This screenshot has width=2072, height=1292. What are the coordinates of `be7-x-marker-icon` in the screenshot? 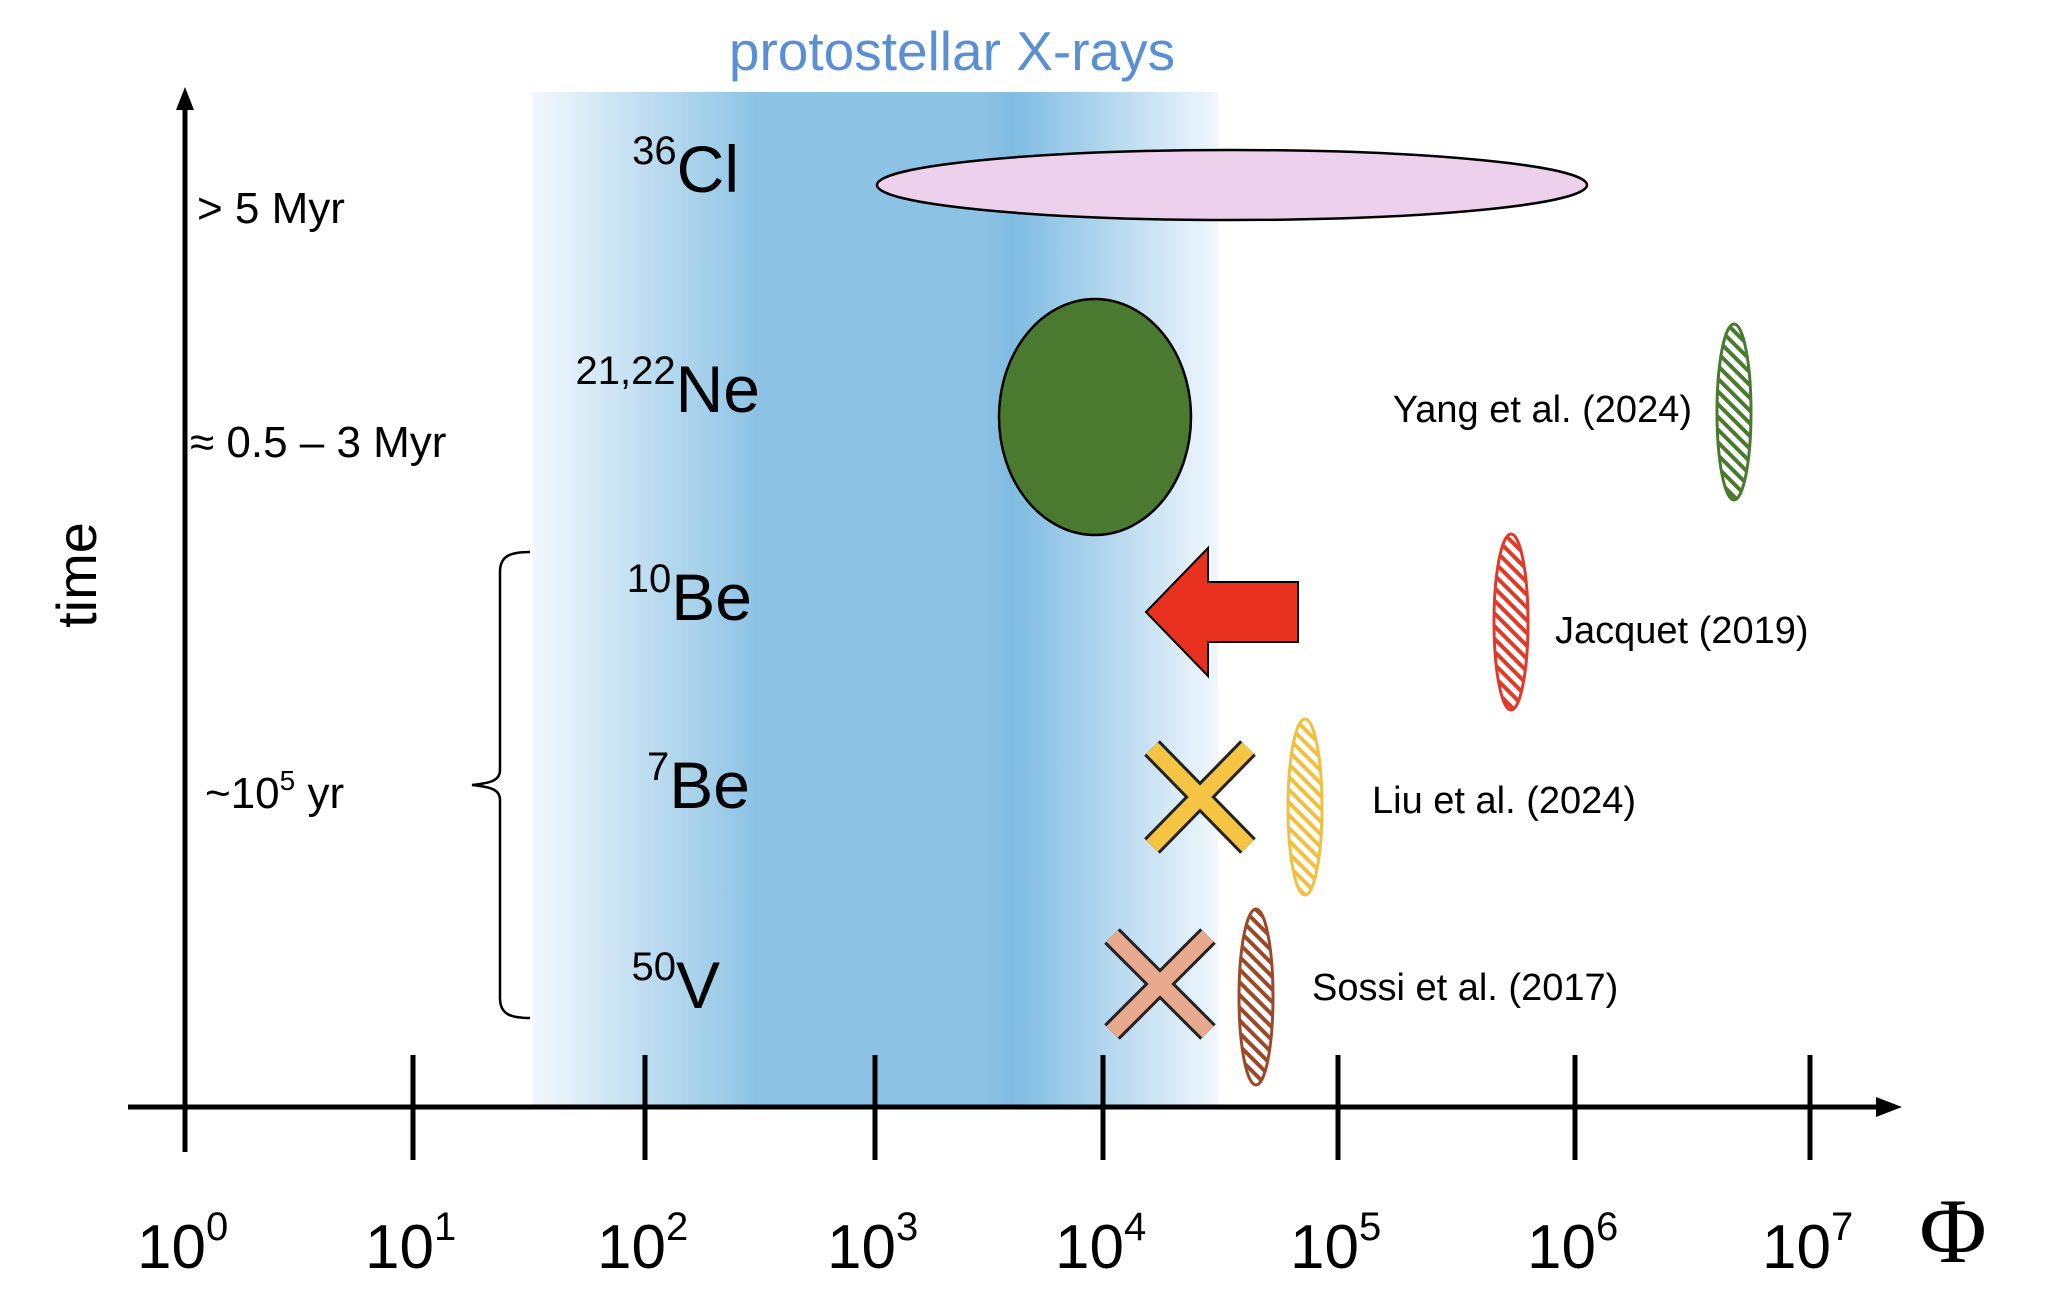 It's located at (1200, 797).